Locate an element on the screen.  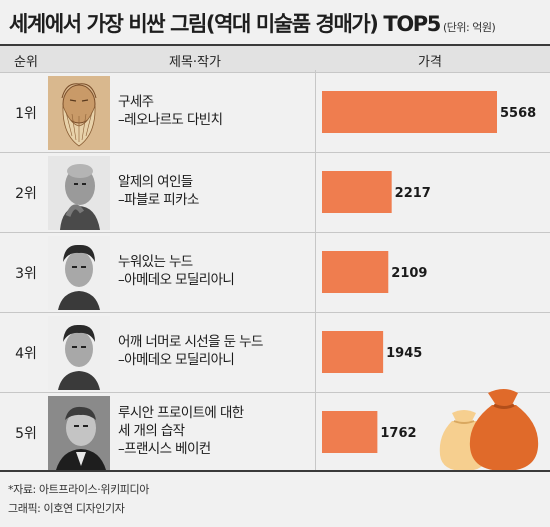
bacon-portrait-icon is located at coordinates (79, 433).